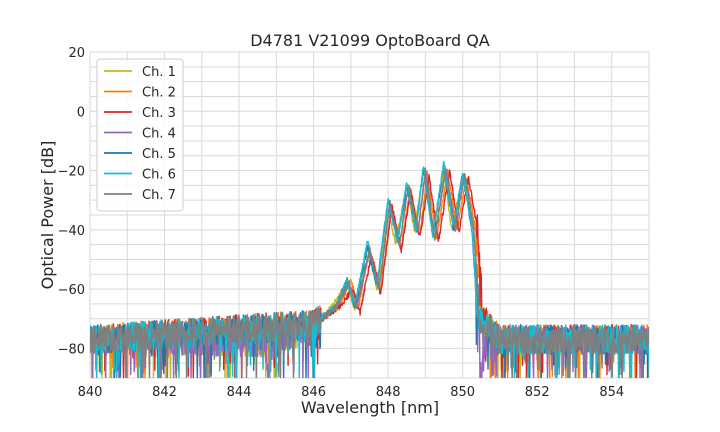  I want to click on y-tick-label: −20, so click(71, 172).